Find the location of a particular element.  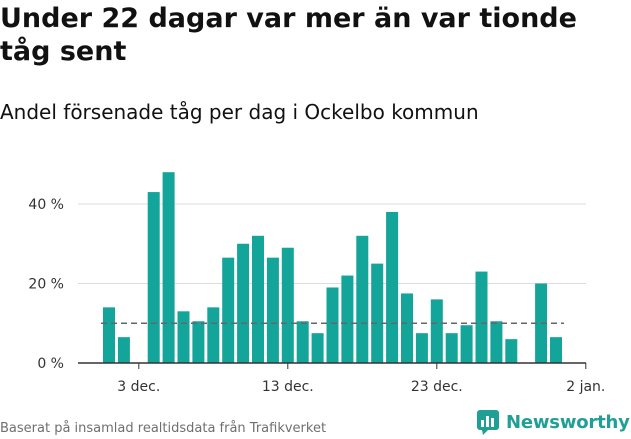

x-tick-label: 3 dec. is located at coordinates (138, 387).